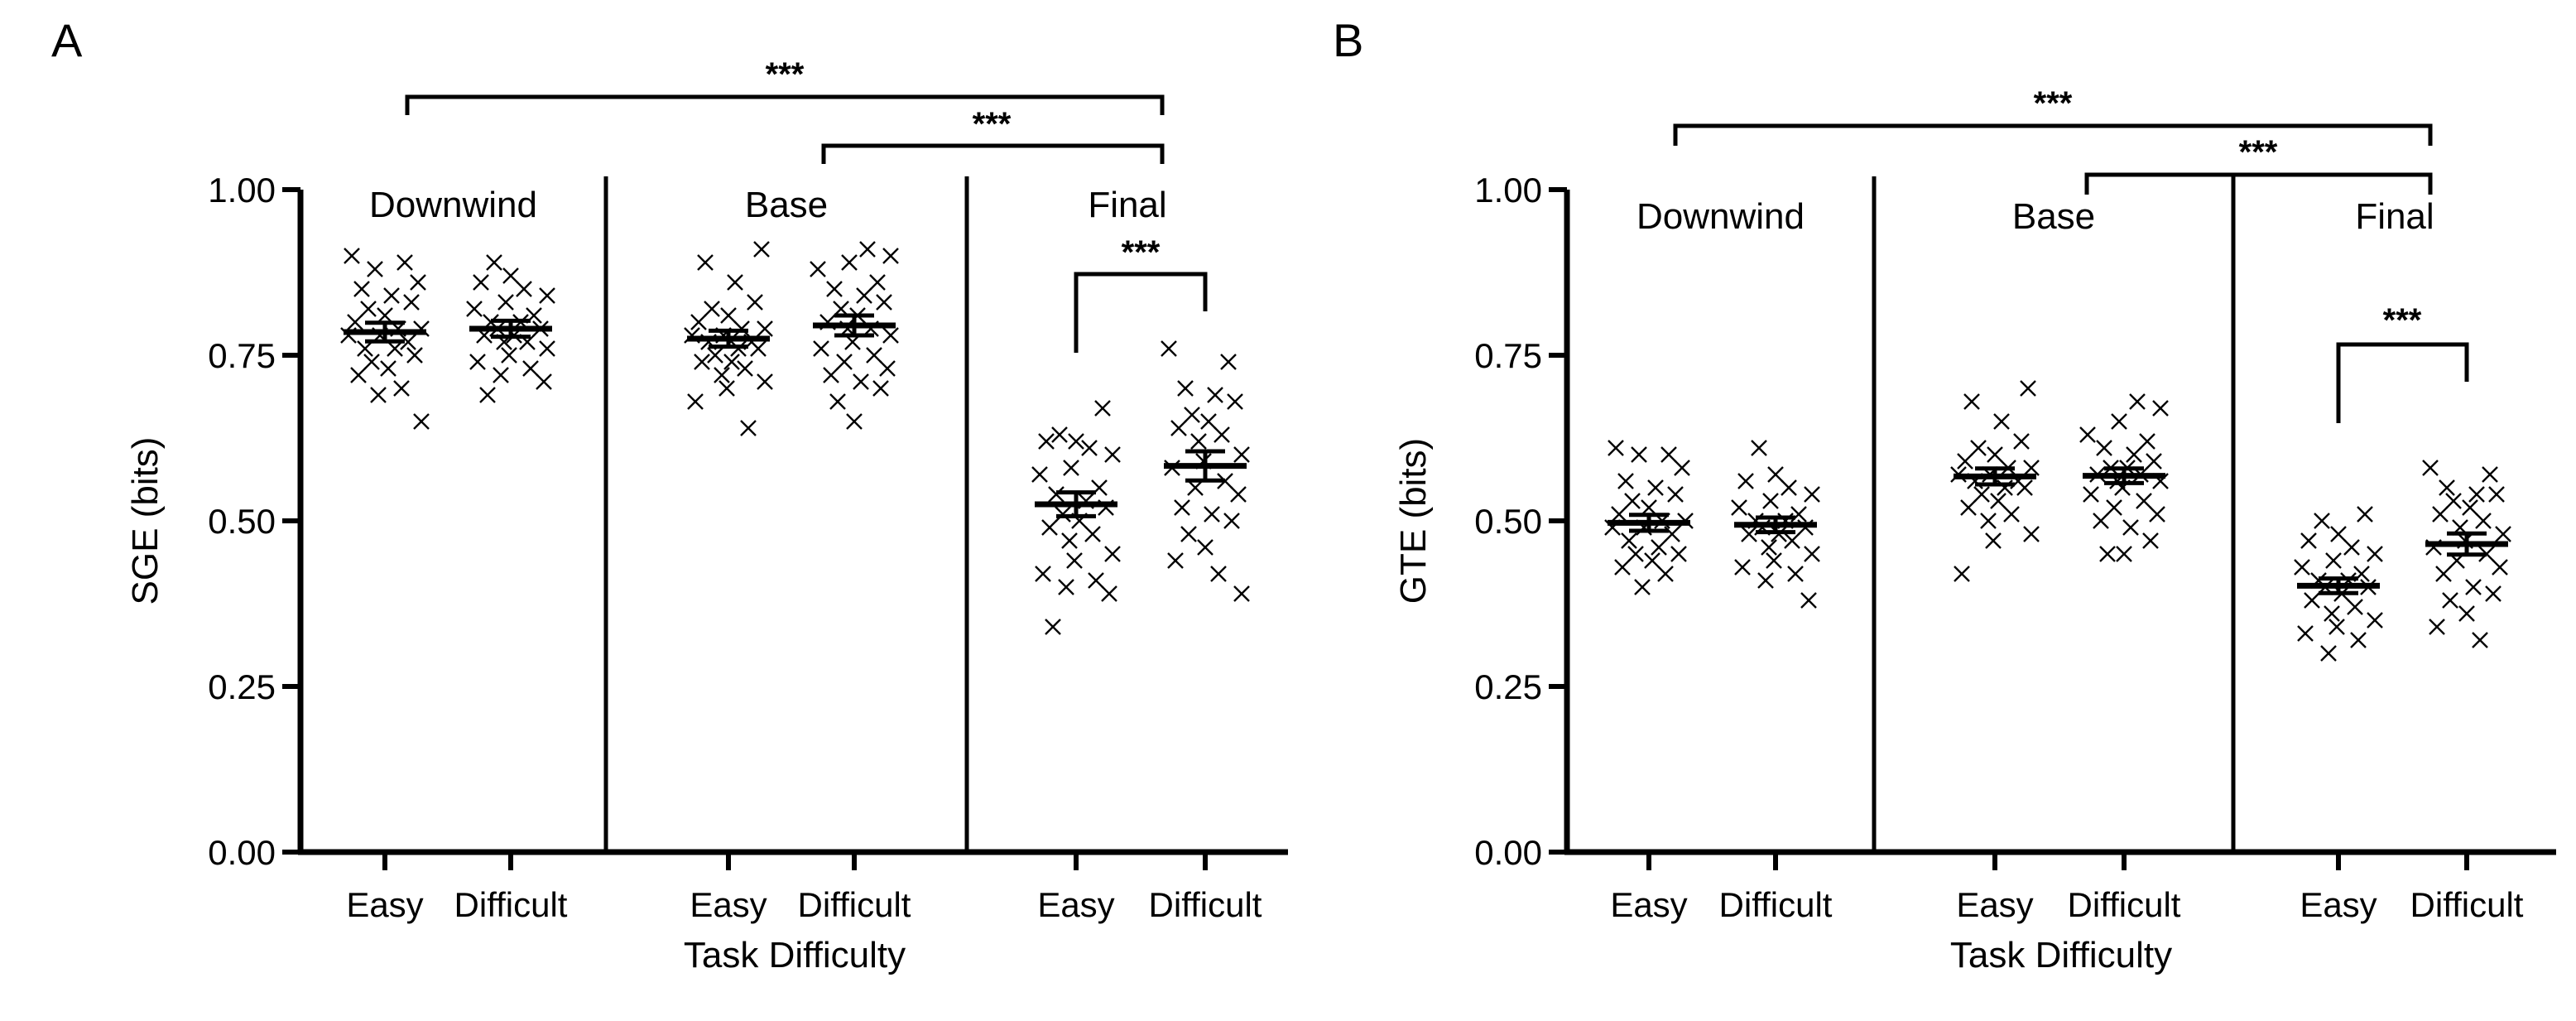 Image resolution: width=2576 pixels, height=1021 pixels. Describe the element at coordinates (511, 905) in the screenshot. I see `x-tick-label: Difficult` at that location.